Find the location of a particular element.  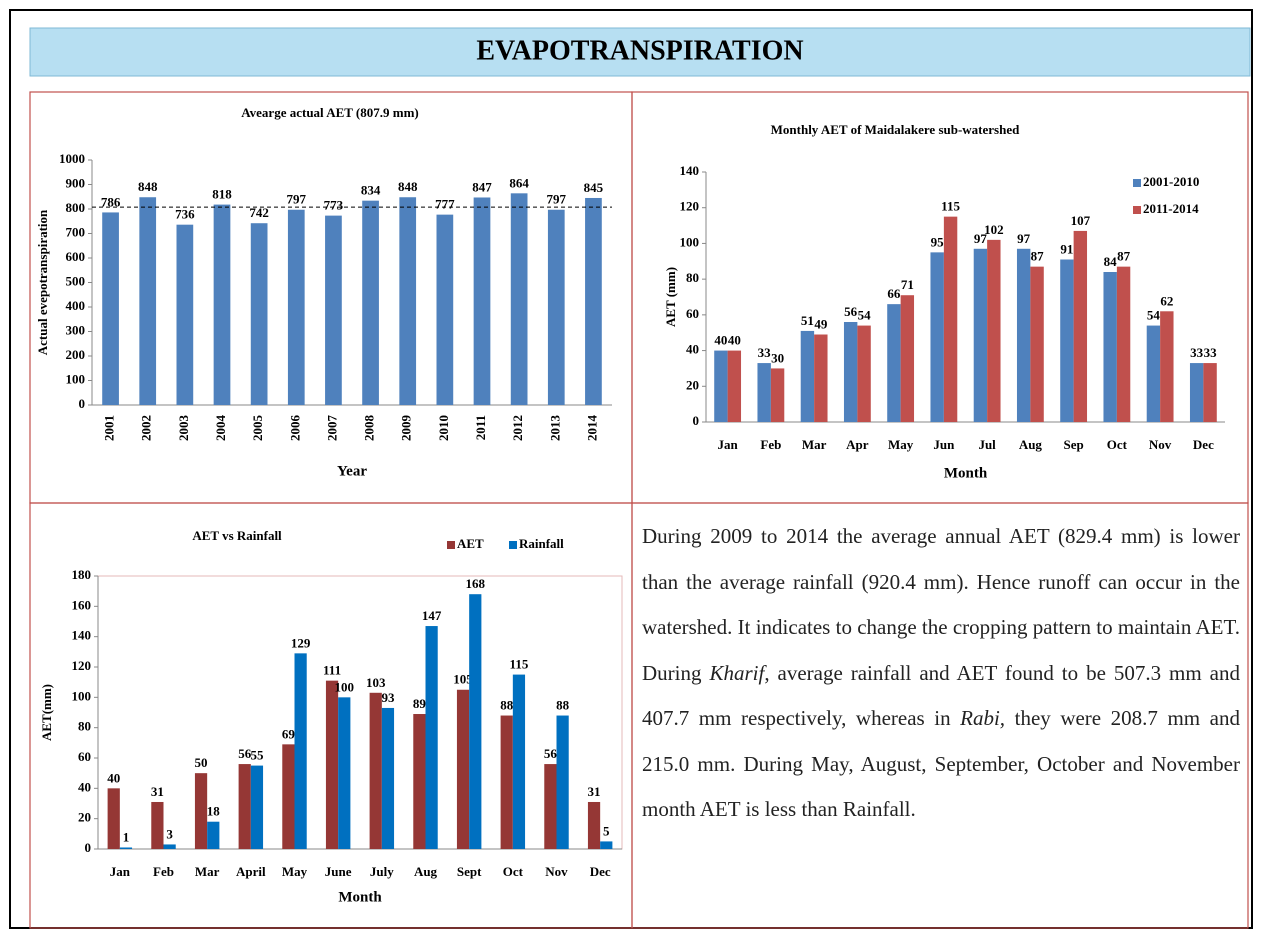

data-label: 69 is located at coordinates (289, 733).